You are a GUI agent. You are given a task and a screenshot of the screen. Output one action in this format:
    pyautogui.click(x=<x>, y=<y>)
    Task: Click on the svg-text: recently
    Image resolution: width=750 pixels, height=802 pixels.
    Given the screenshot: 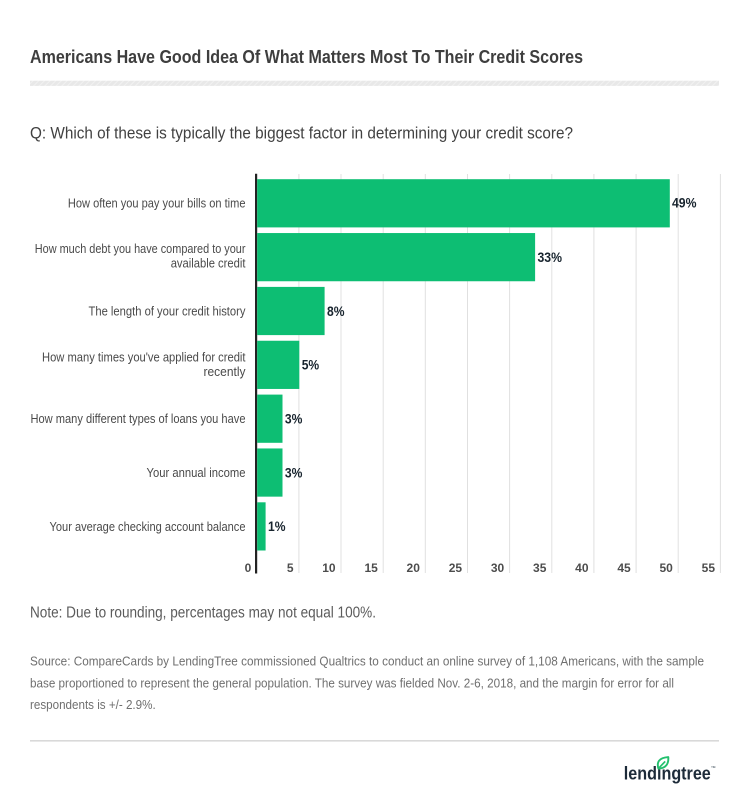 What is the action you would take?
    pyautogui.click(x=225, y=372)
    